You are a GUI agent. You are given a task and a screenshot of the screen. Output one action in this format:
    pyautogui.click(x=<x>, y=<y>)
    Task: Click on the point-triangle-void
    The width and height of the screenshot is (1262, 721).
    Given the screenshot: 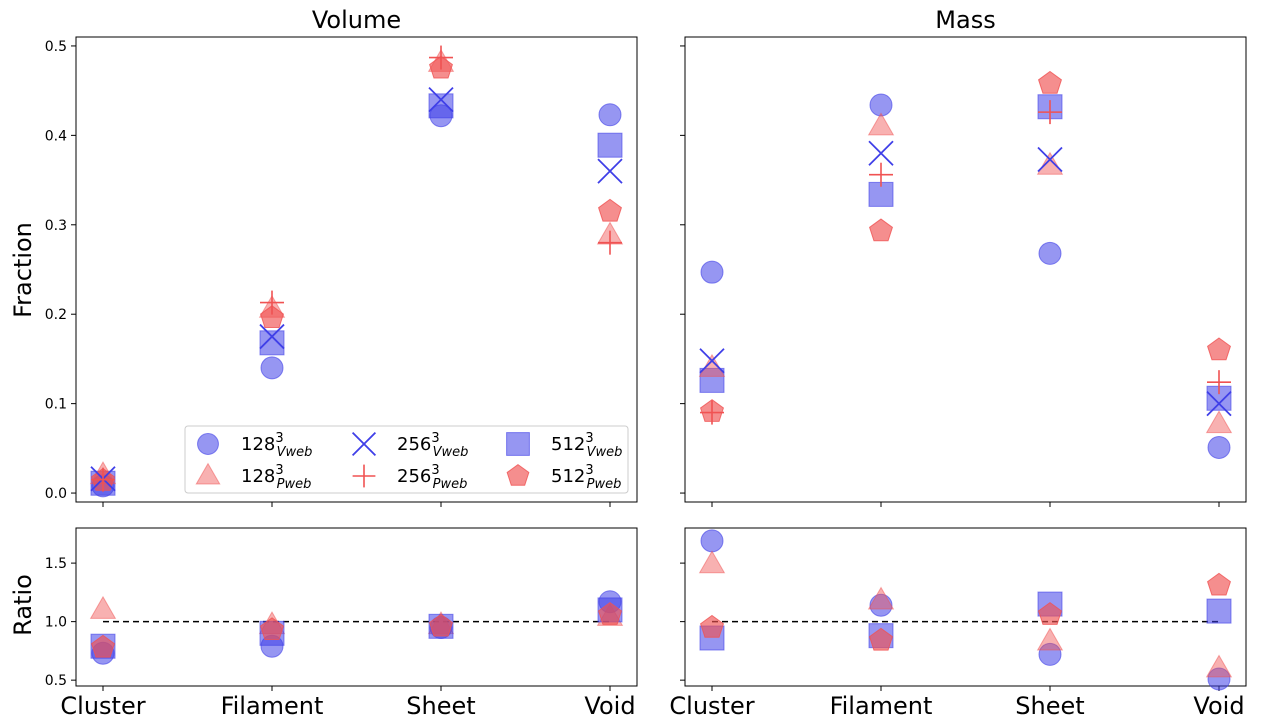 What is the action you would take?
    pyautogui.click(x=1219, y=421)
    